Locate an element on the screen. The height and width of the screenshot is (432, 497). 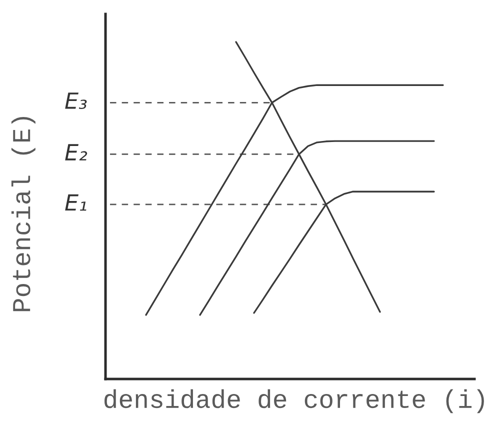
series-label: E₂ is located at coordinates (76, 152).